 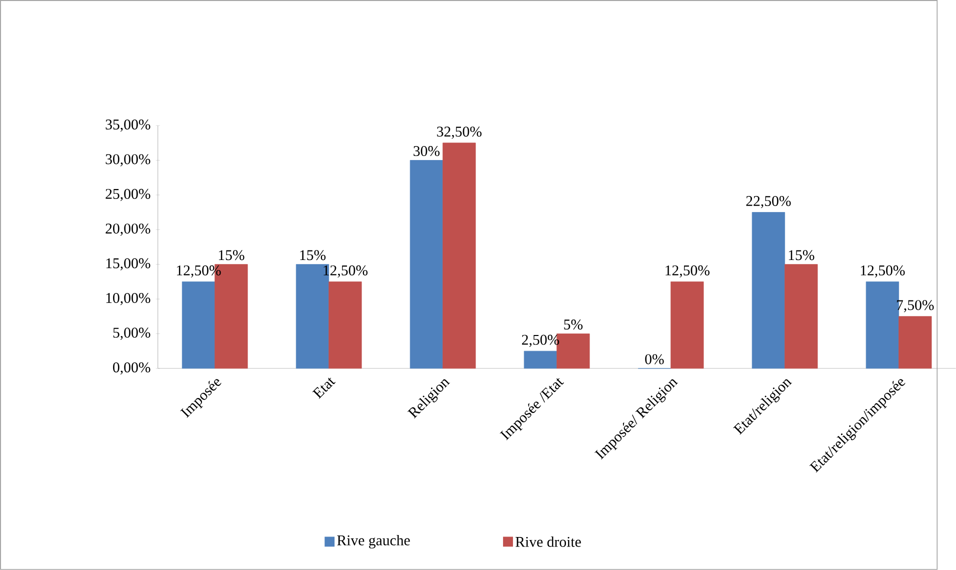 I want to click on legend-label: Rive droite, so click(x=548, y=541).